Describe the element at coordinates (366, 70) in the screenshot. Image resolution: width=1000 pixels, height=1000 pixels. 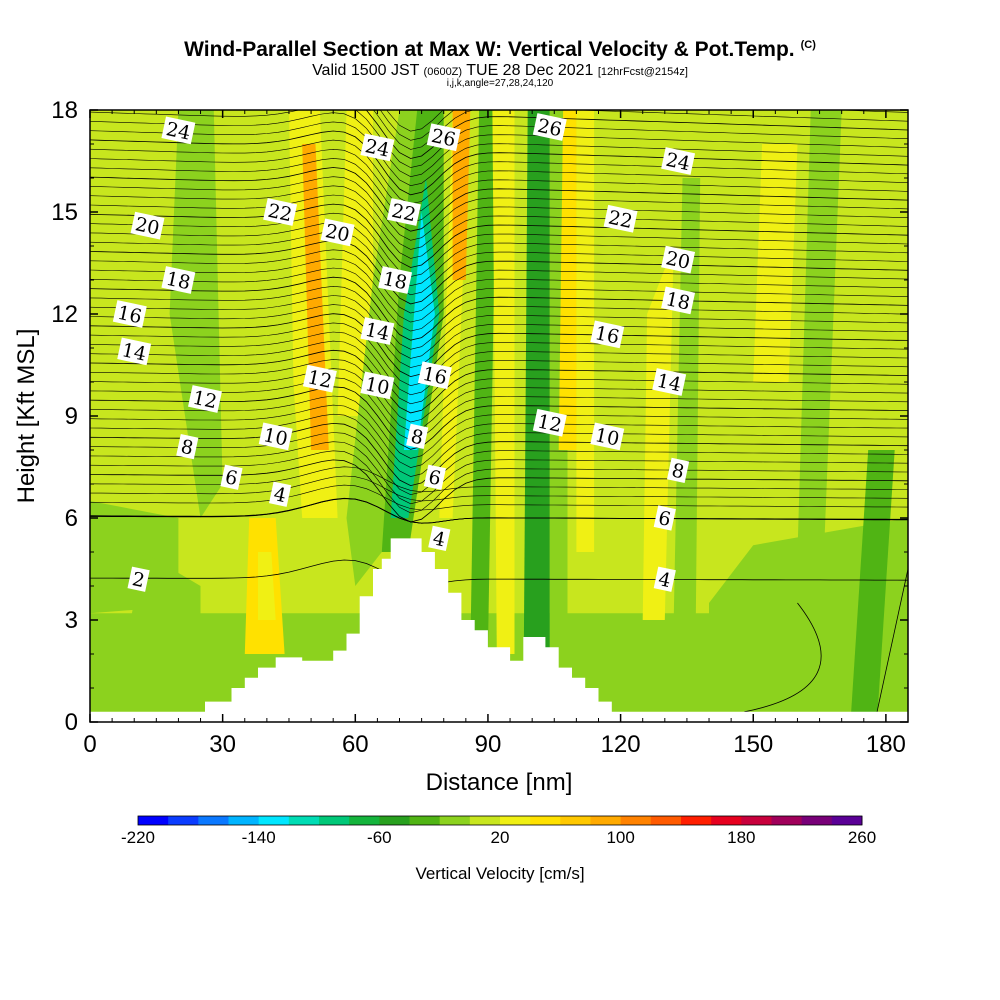
I see `valid-time: Valid 1500 JST` at that location.